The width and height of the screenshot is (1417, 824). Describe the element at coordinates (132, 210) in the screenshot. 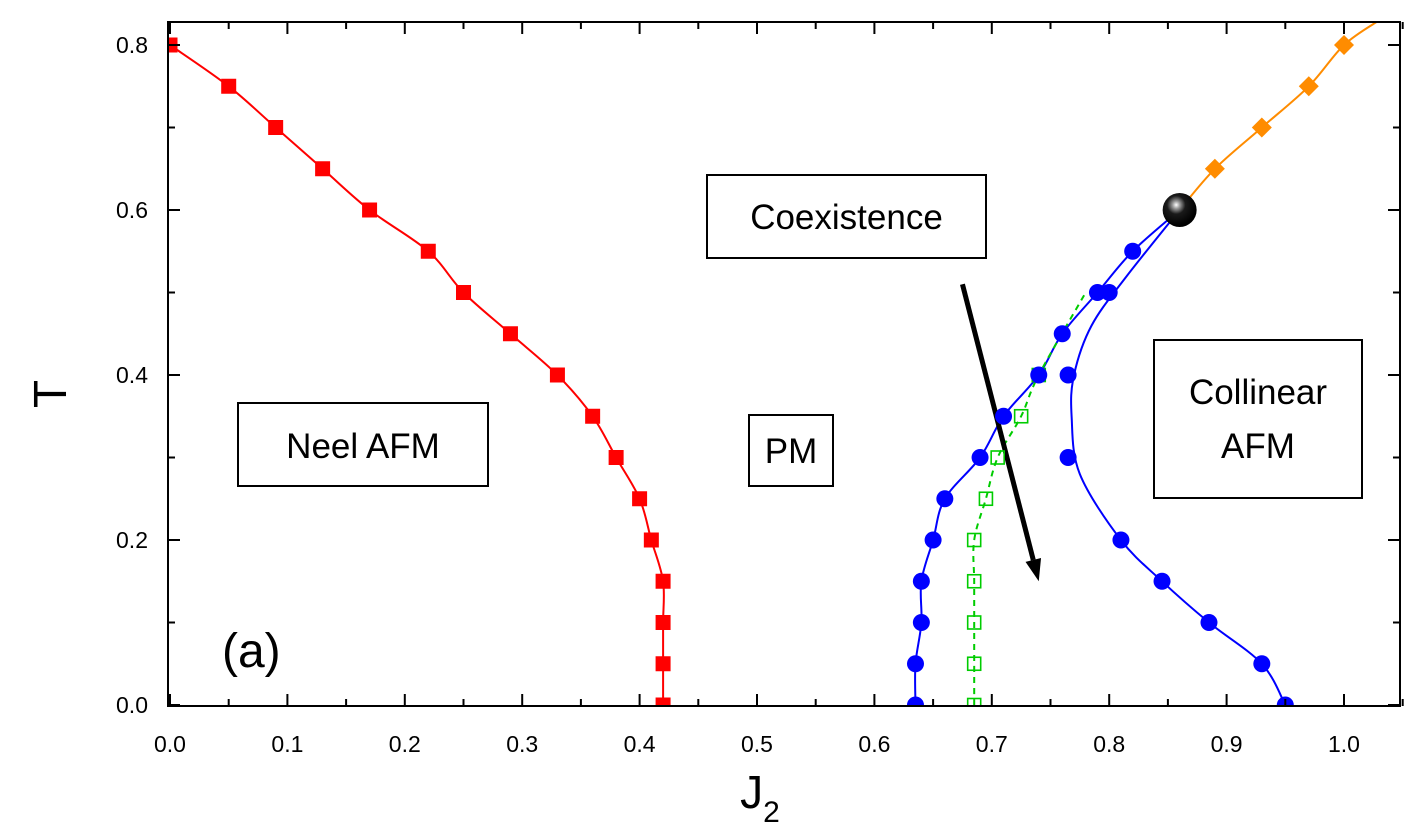

I see `y-tick-label: 0.6` at that location.